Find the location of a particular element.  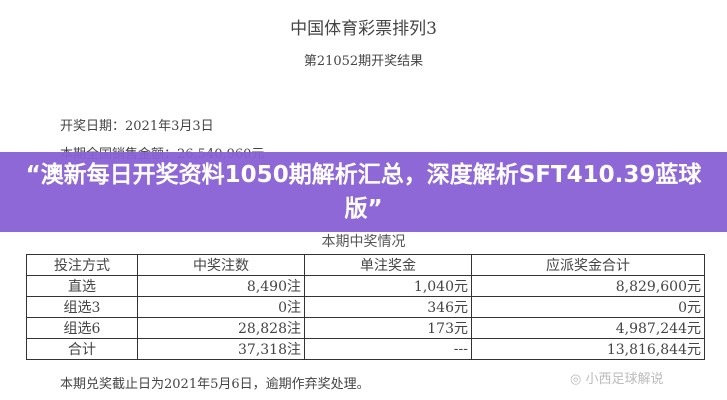

draw-date: 开奖日期：2021年3月3日 is located at coordinates (137, 126).